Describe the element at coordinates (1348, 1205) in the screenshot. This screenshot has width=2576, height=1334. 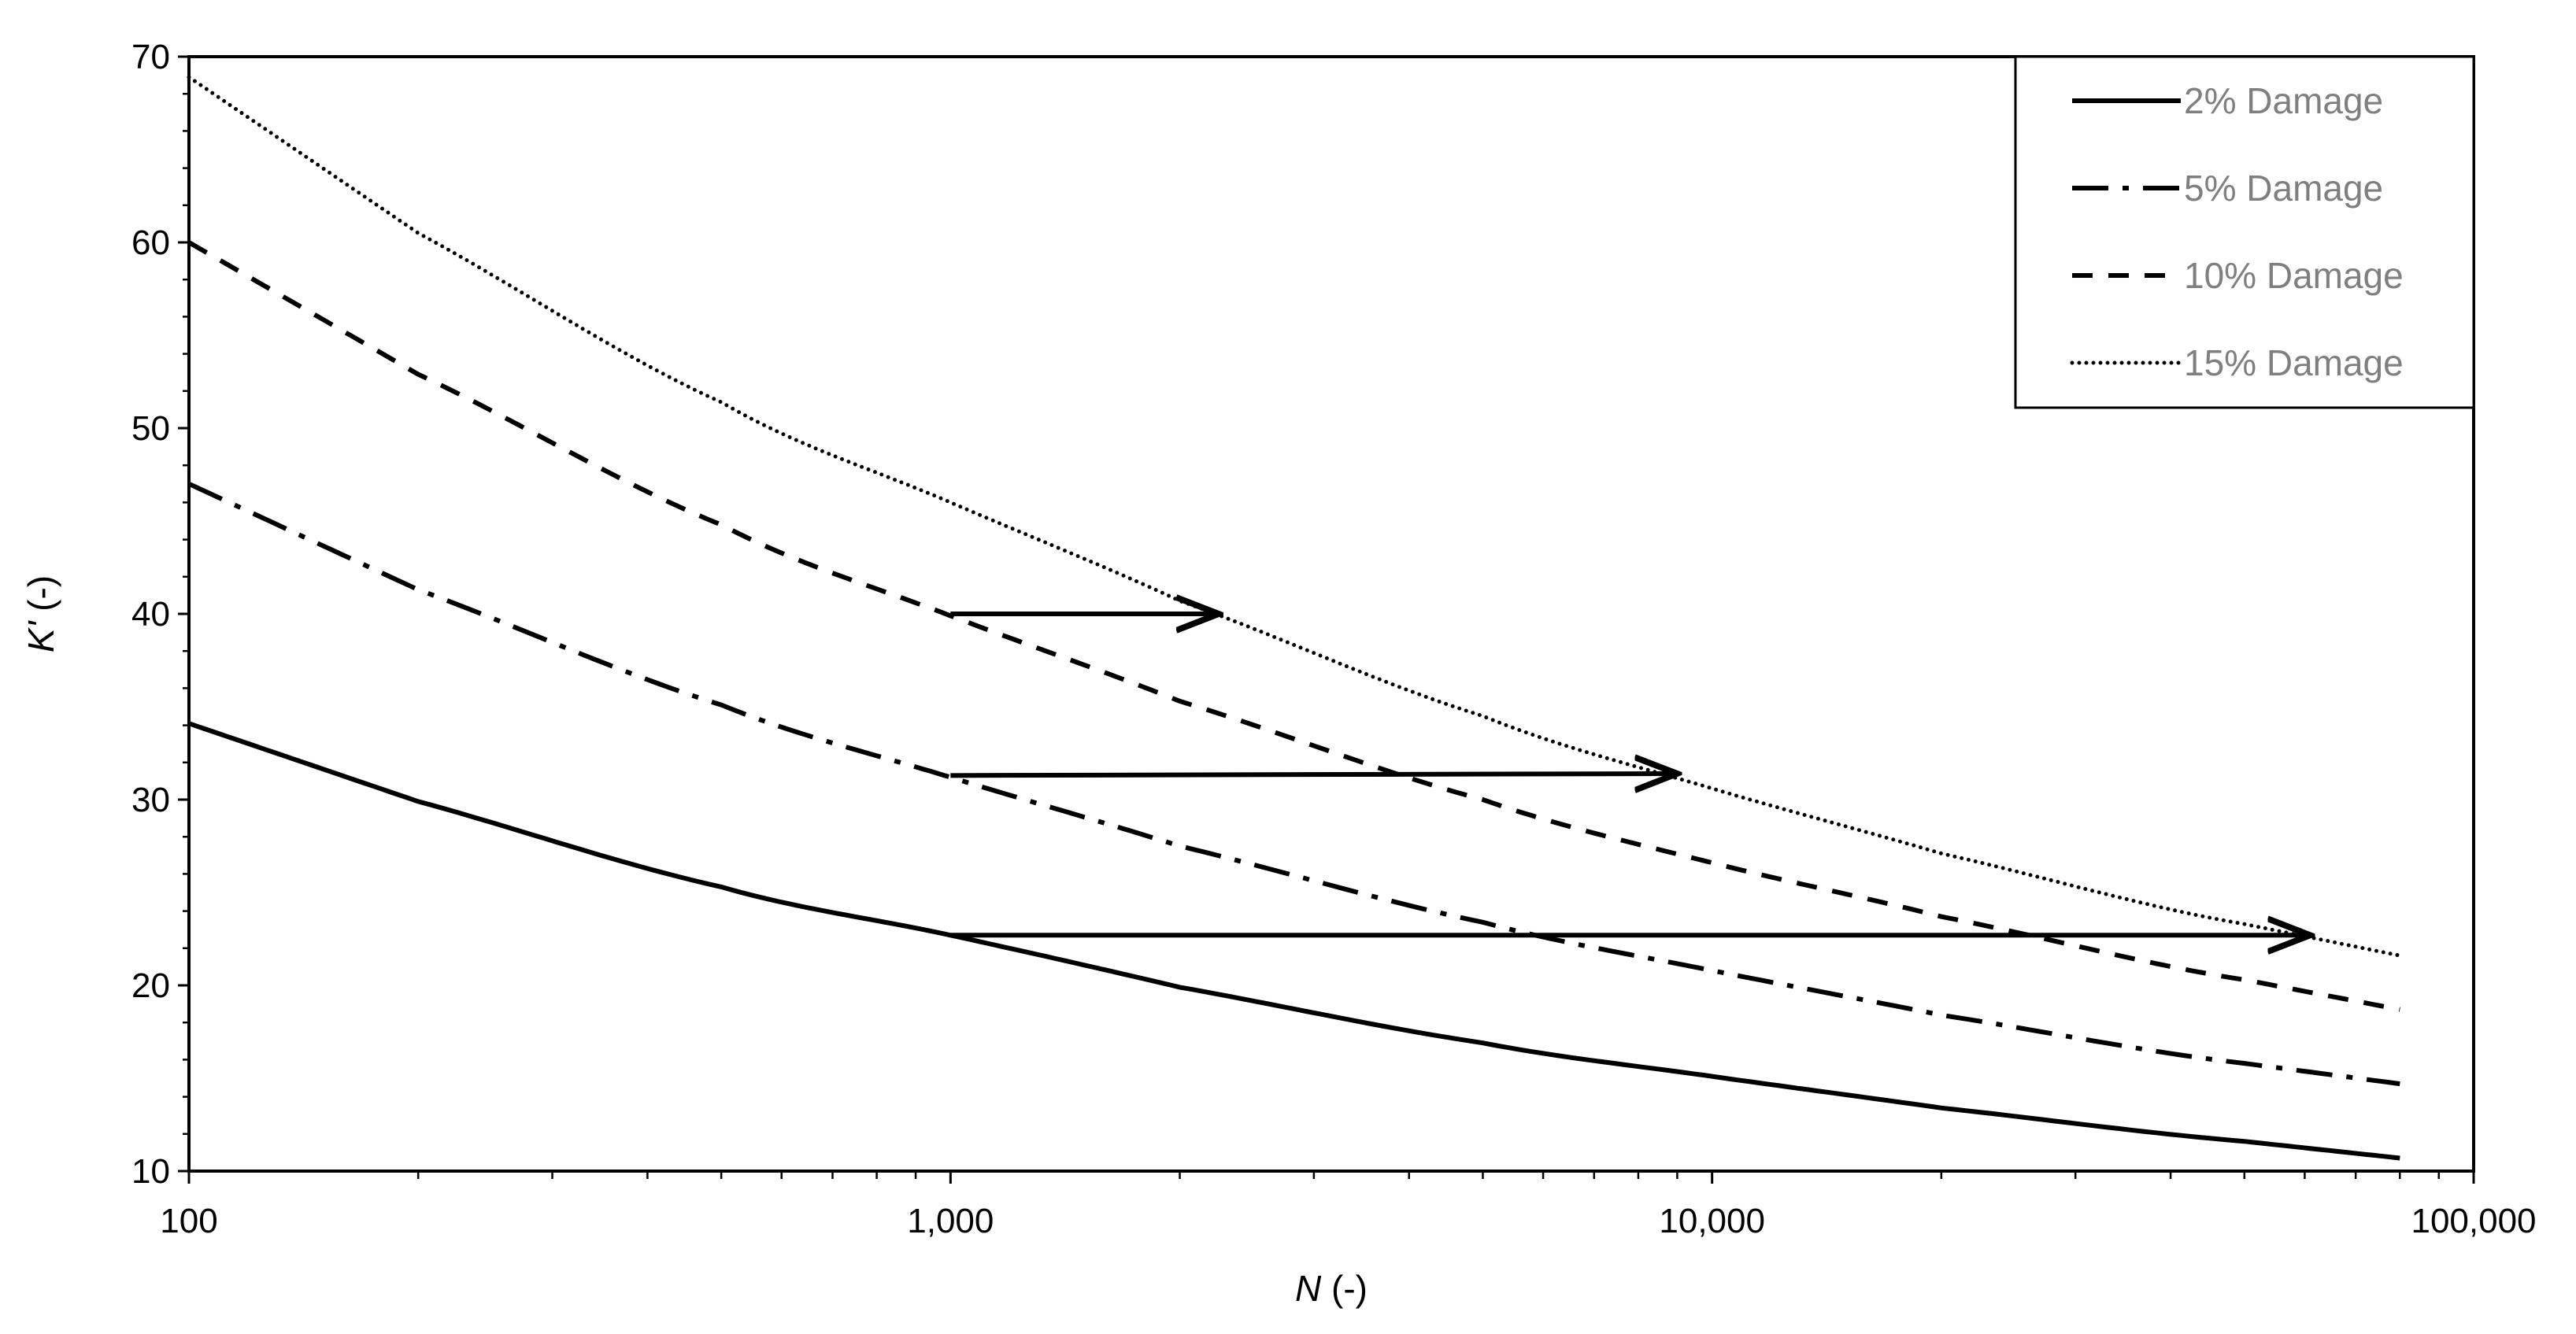
I see `x-axis: 100 1,000 10,000 100,000` at that location.